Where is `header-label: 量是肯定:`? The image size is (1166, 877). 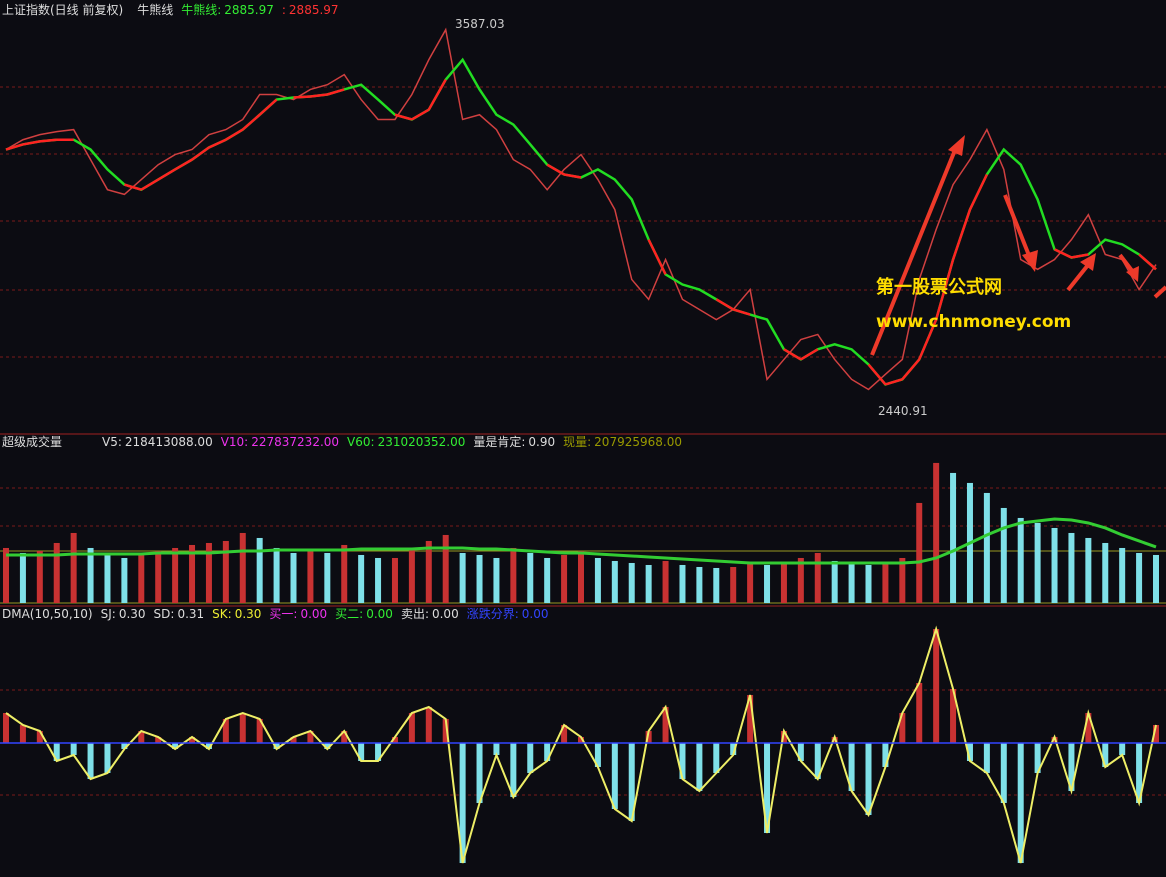 header-label: 量是肯定: is located at coordinates (499, 441).